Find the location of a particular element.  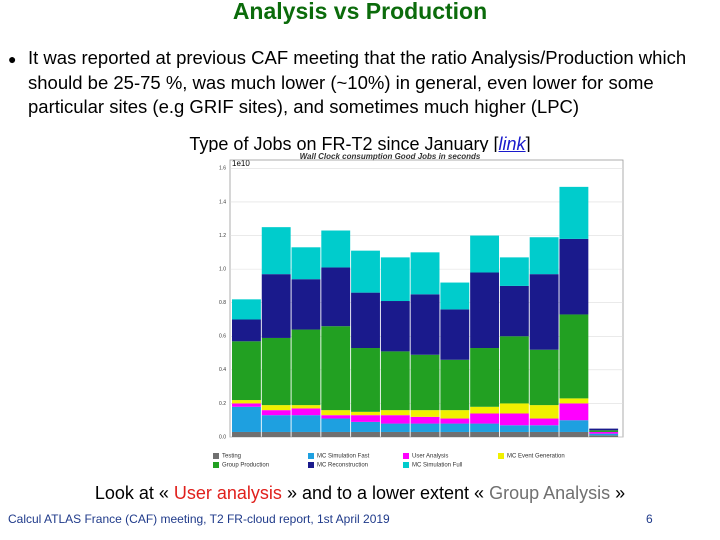

legend-label: MC Simulation Full is located at coordinates (437, 466).